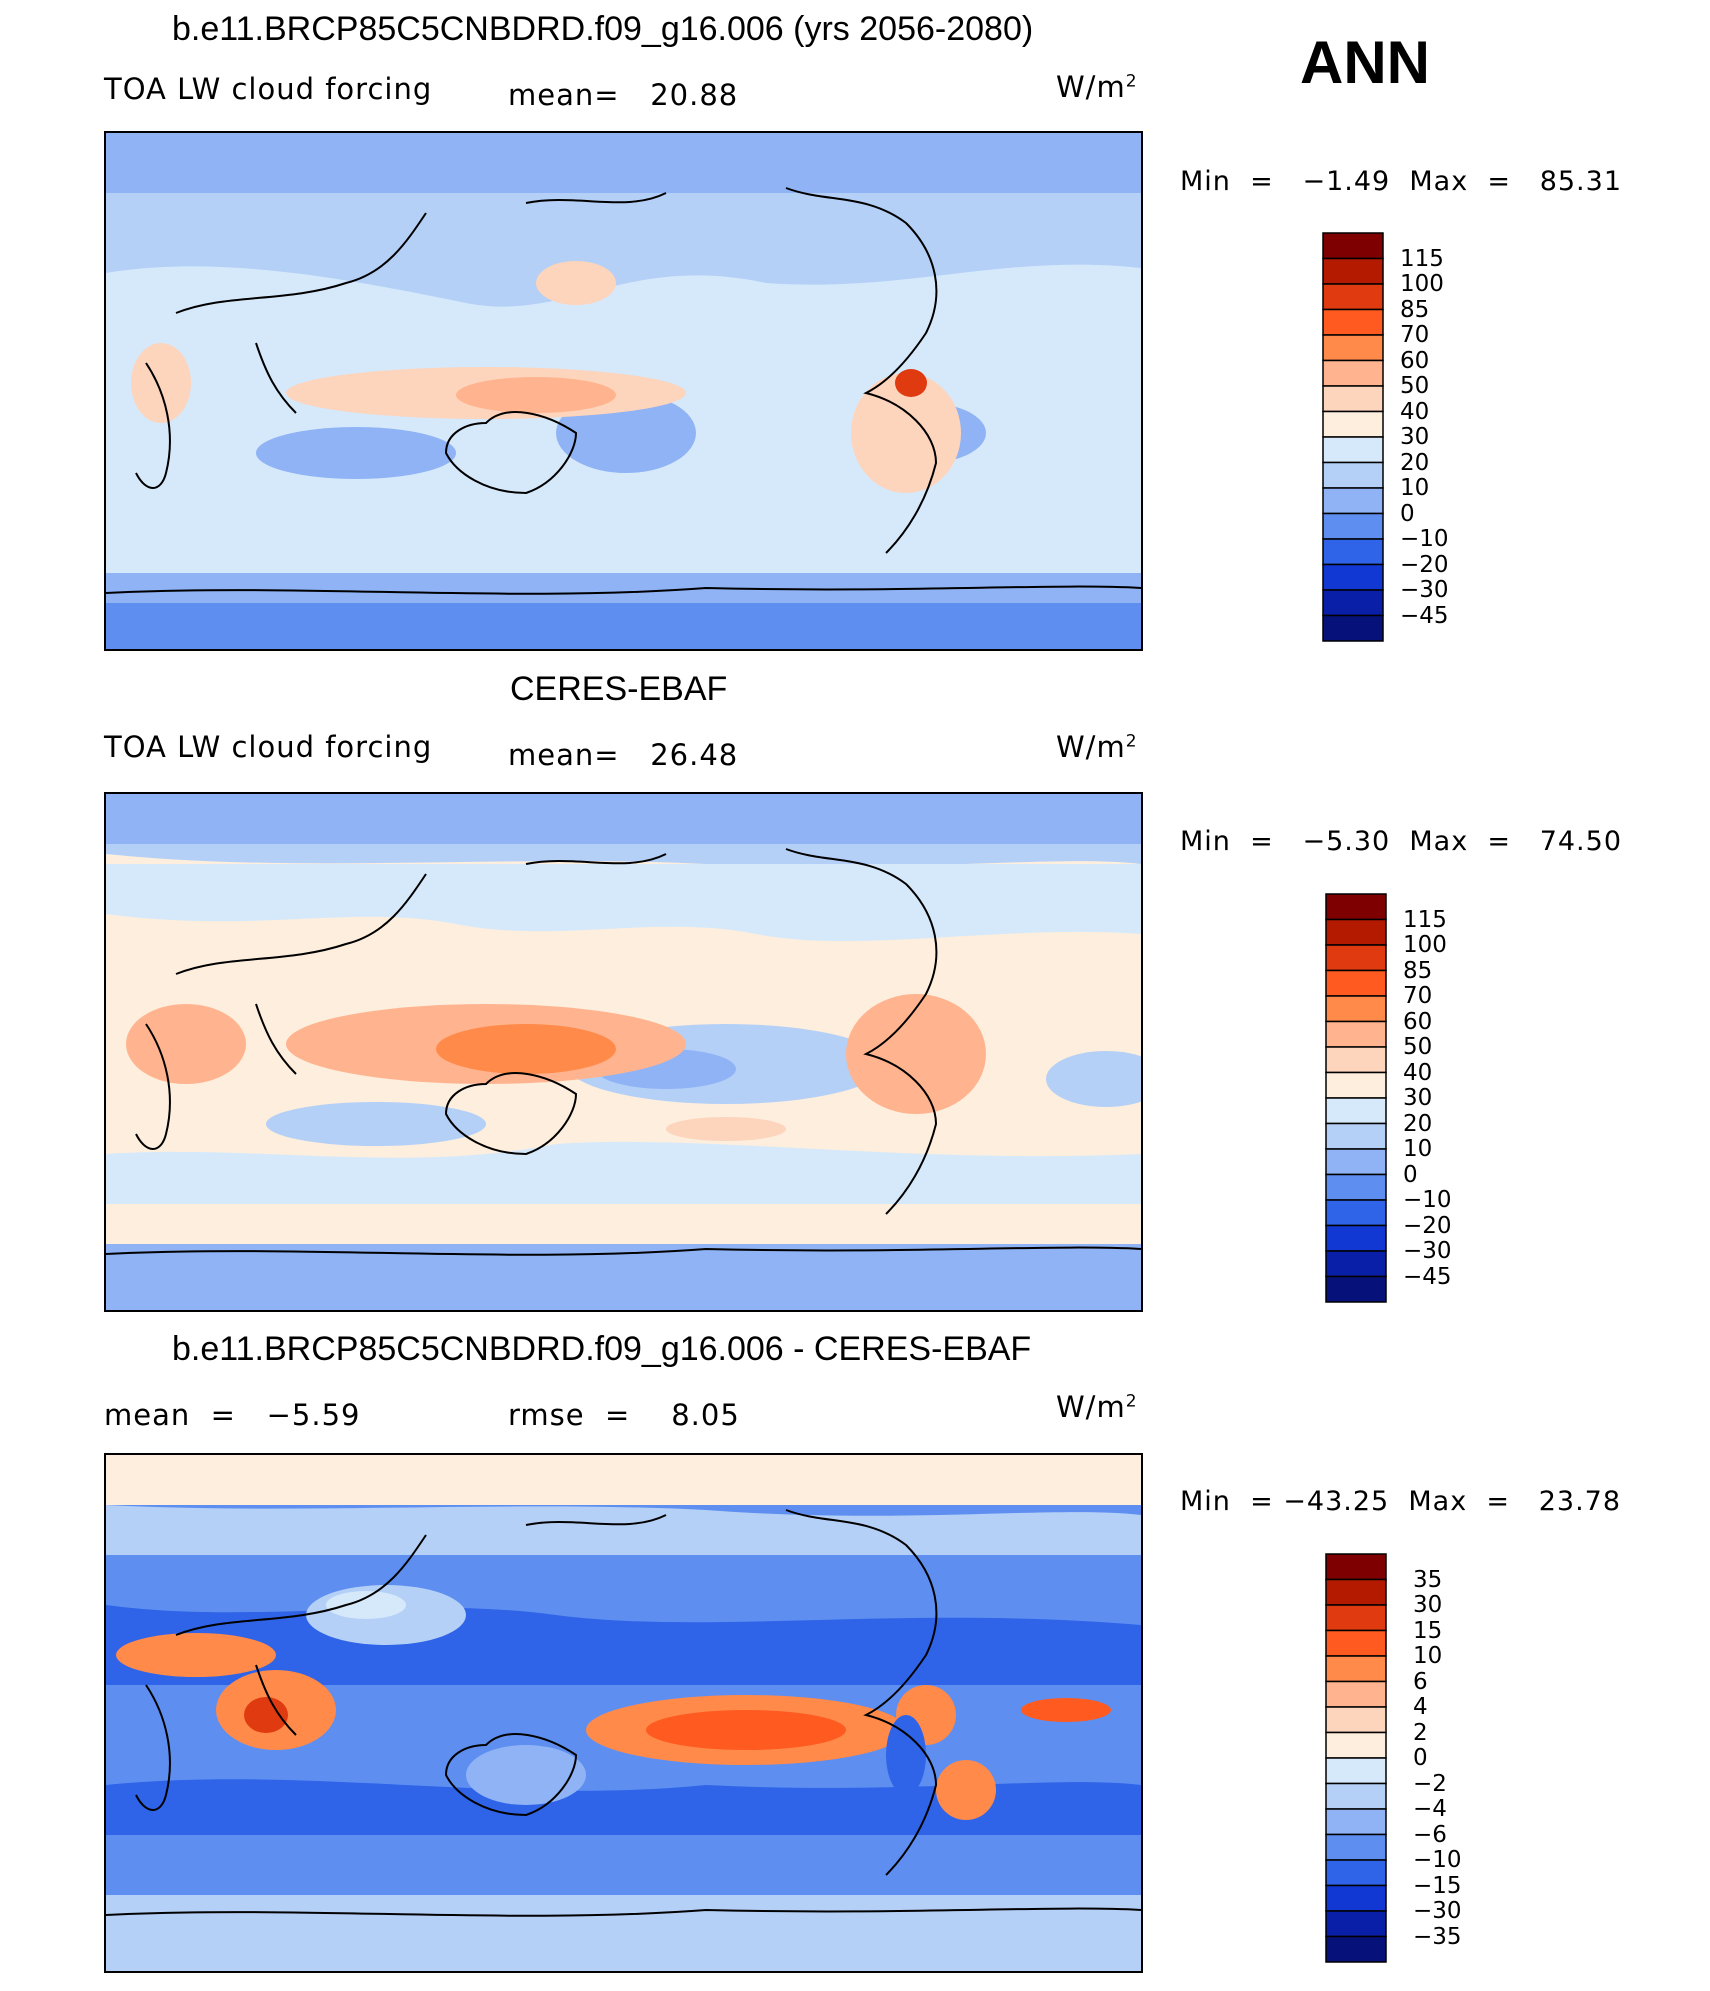  Describe the element at coordinates (1430, 1834) in the screenshot. I see `colorbar-tick-label: −6` at that location.